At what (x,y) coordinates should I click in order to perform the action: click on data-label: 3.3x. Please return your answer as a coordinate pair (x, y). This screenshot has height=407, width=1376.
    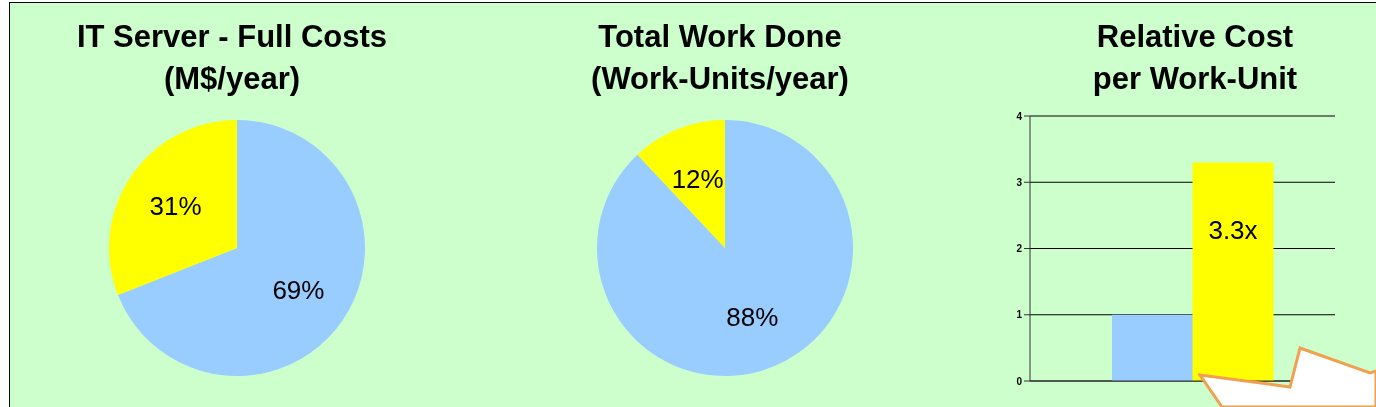
    Looking at the image, I should click on (1233, 229).